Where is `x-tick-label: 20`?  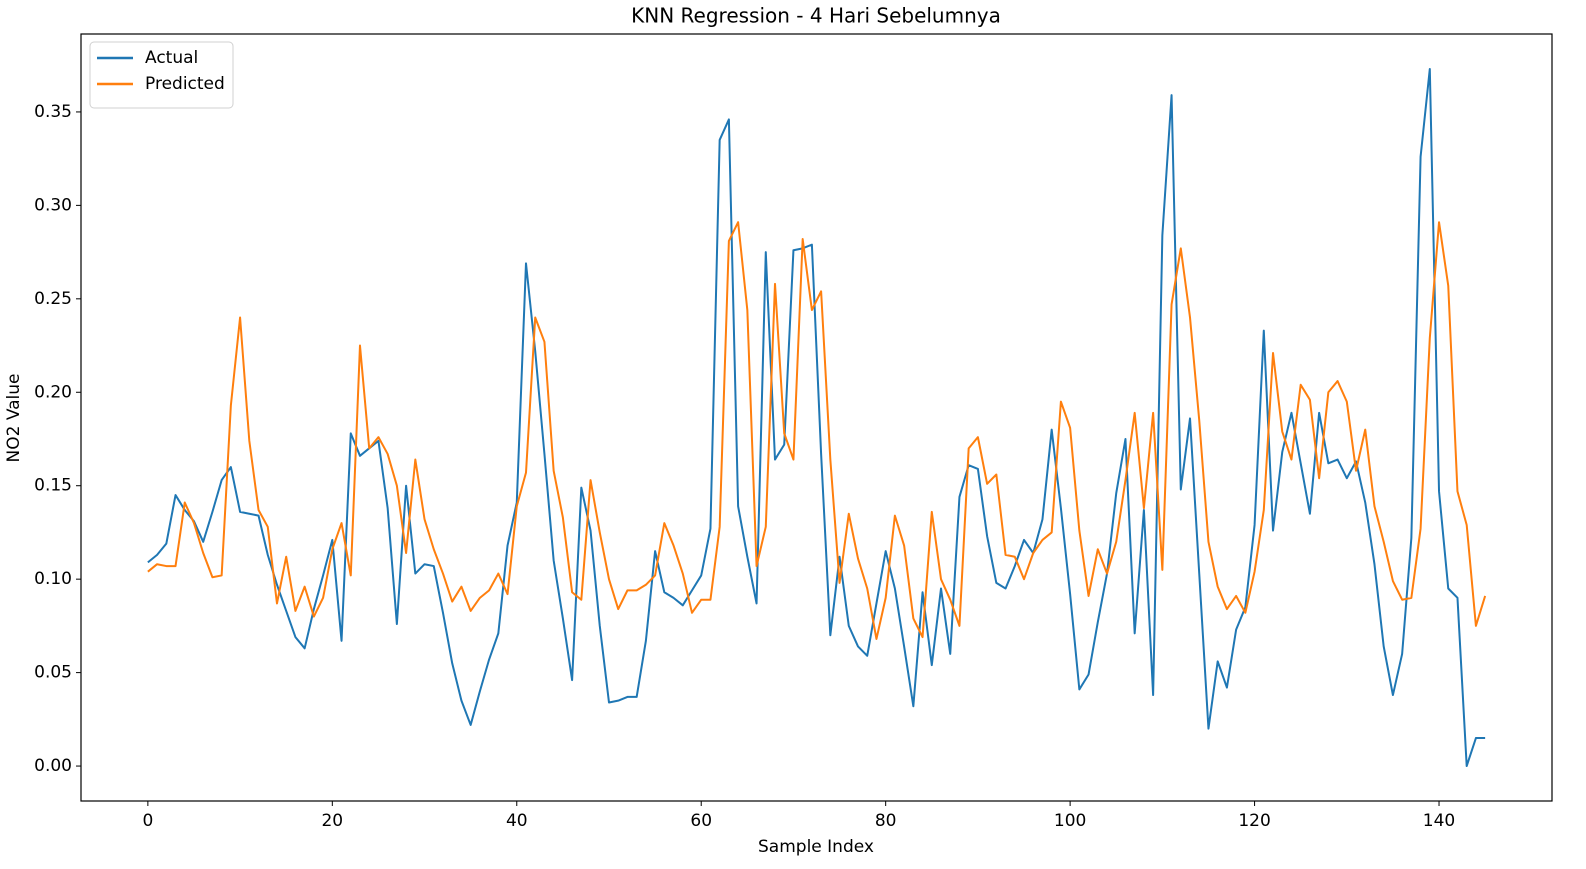 x-tick-label: 20 is located at coordinates (332, 821).